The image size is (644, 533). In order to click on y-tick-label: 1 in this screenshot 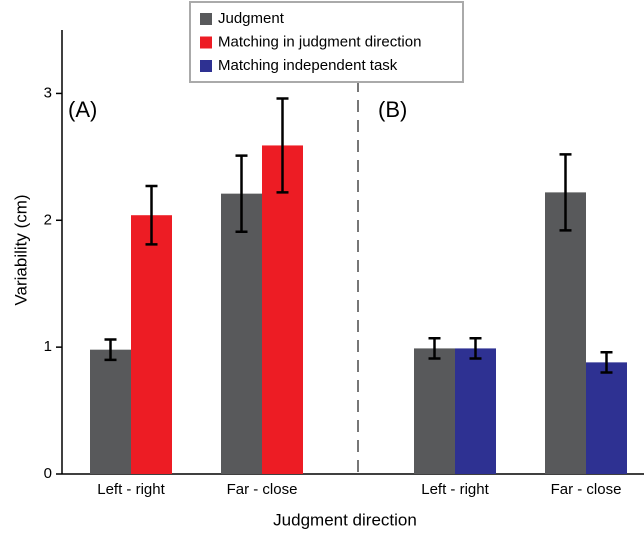, I will do `click(48, 346)`.